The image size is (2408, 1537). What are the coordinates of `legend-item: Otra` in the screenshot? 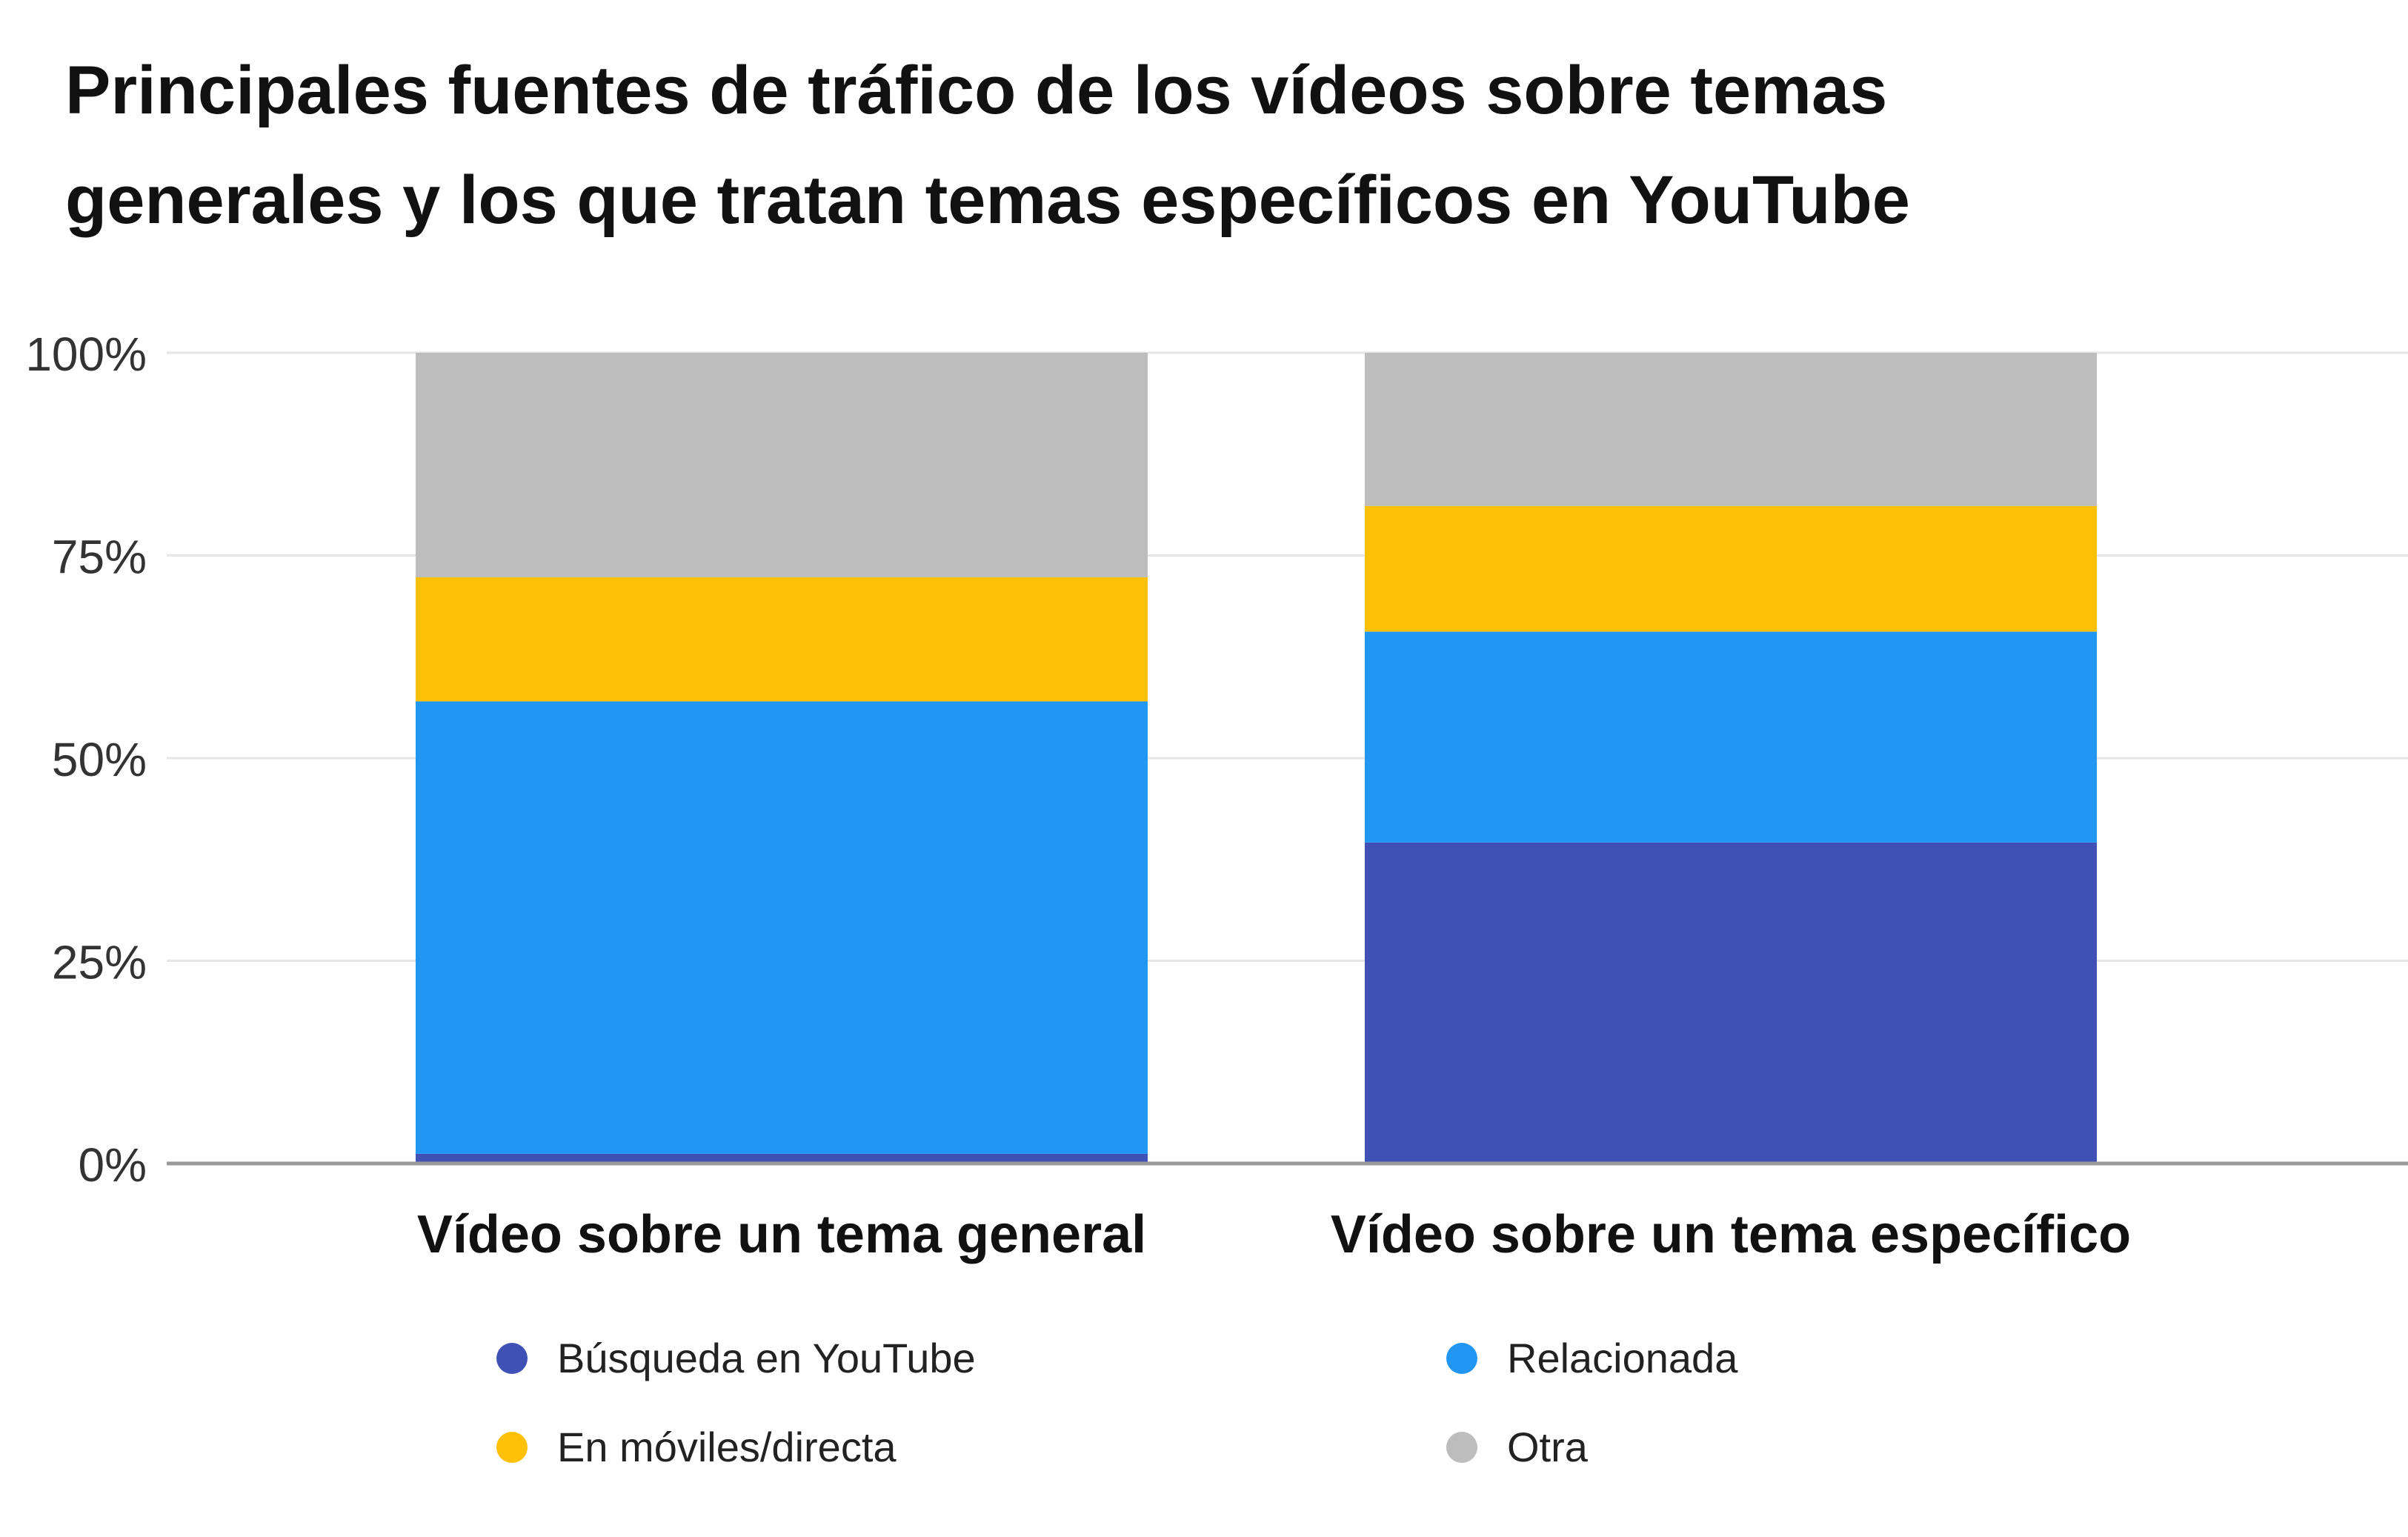 It's located at (1517, 1447).